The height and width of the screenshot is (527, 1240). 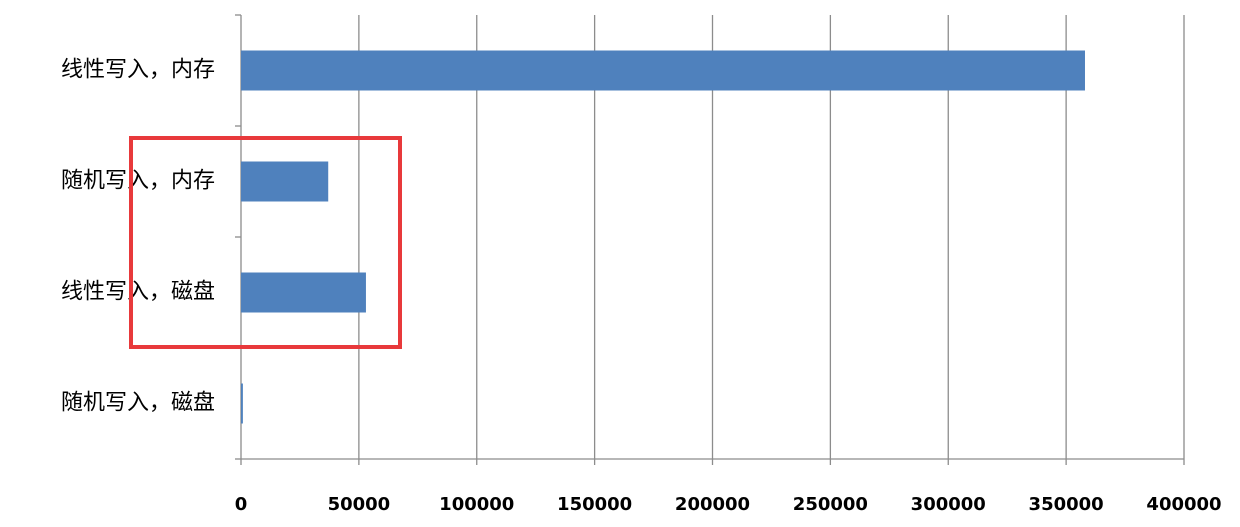 I want to click on x-tick-label: 150000, so click(x=594, y=504).